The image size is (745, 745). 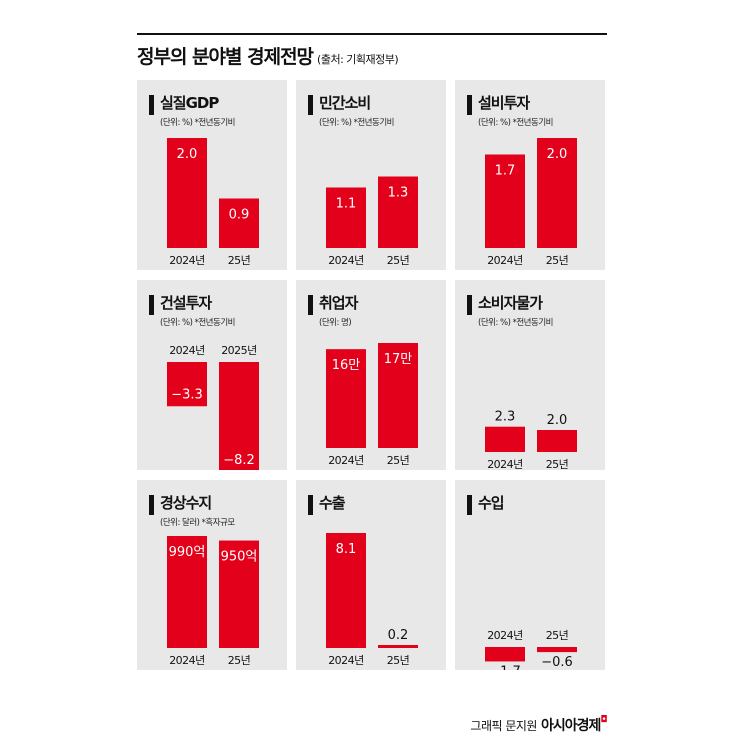 I want to click on panel-title: 민간소비, so click(x=345, y=103).